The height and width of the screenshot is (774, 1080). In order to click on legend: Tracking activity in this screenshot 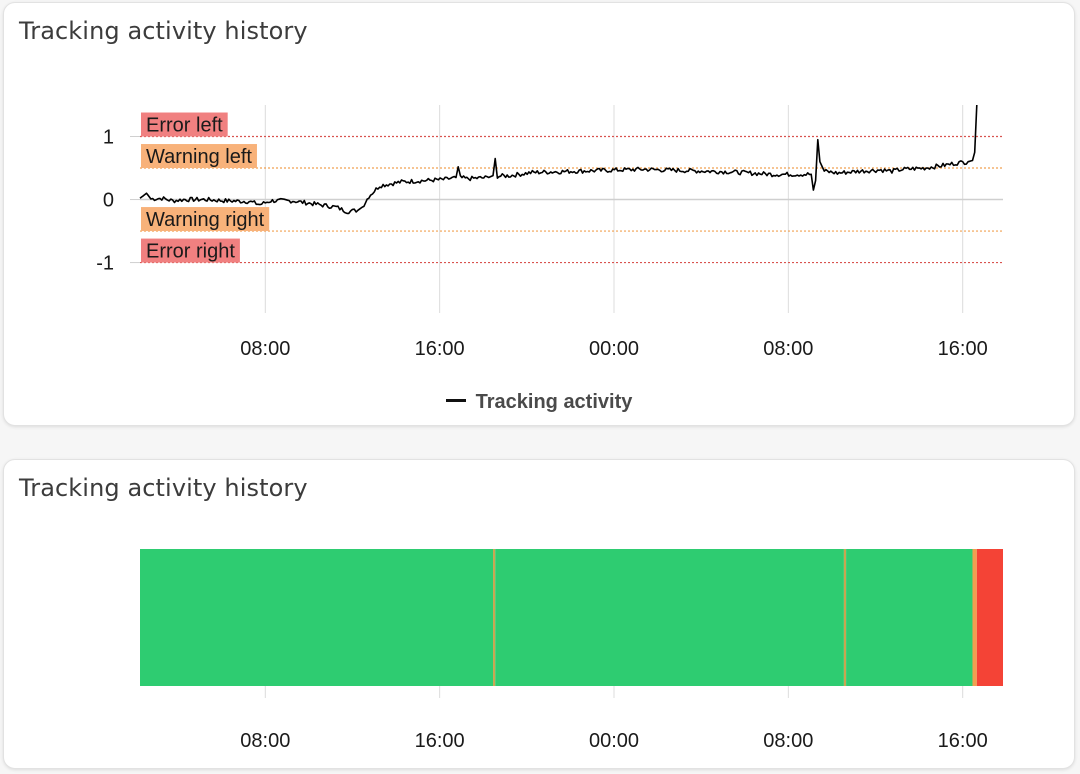, I will do `click(539, 402)`.